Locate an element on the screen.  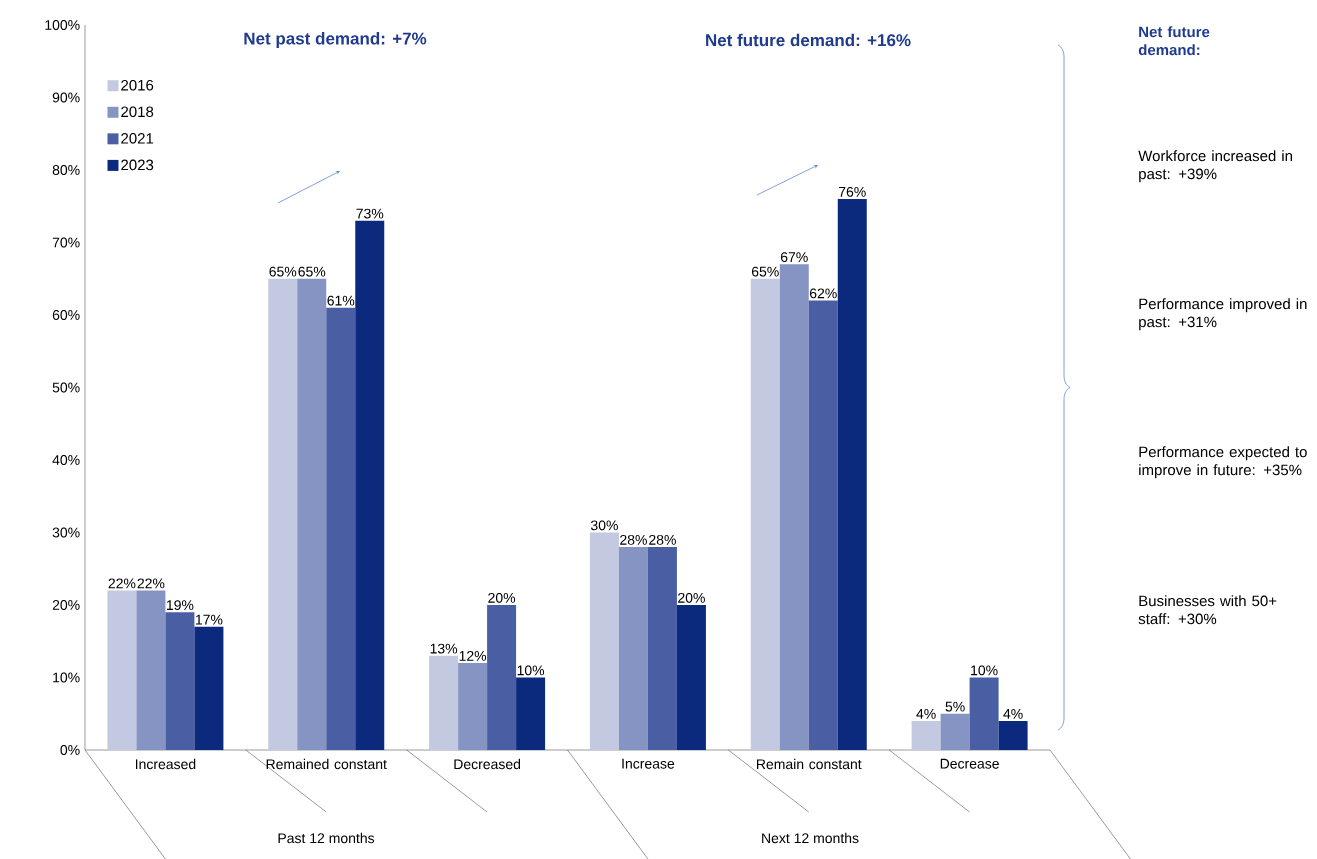
text: Businesses with 50+ staff: +30% is located at coordinates (1207, 610).